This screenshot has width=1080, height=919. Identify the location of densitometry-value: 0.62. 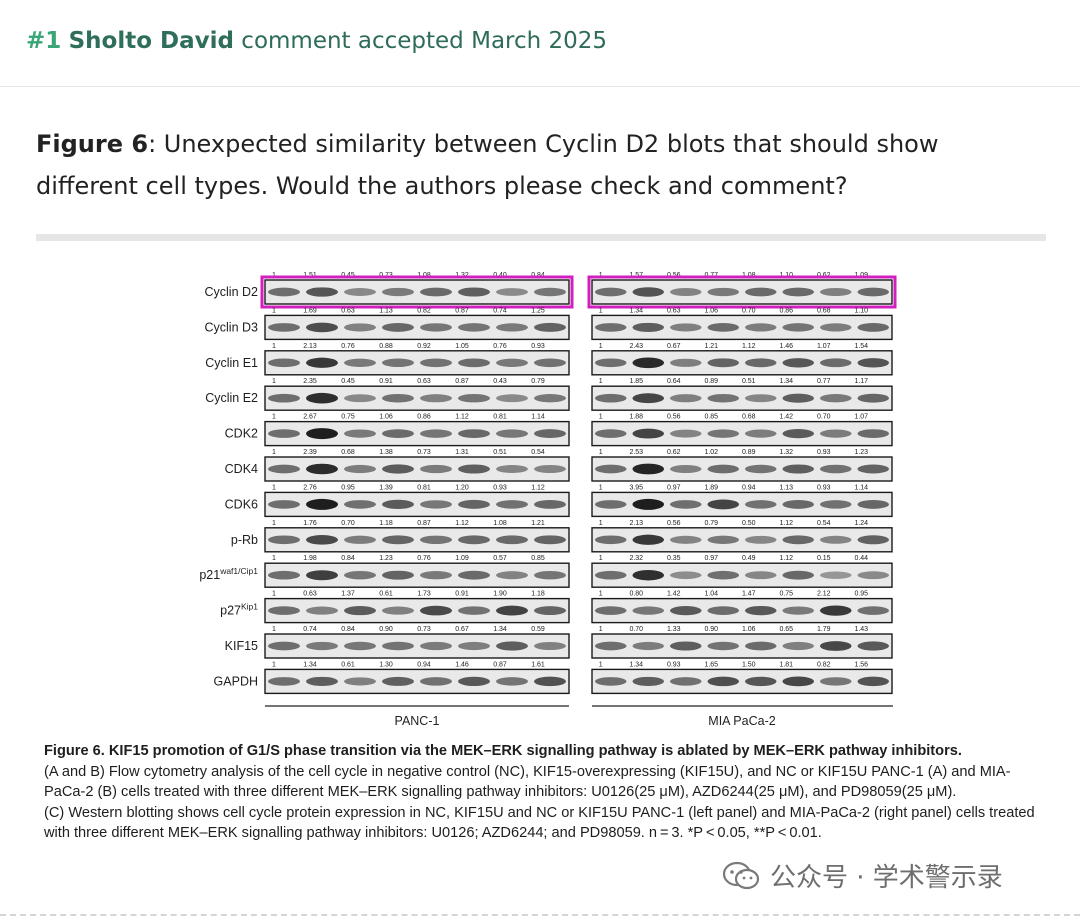
(674, 452).